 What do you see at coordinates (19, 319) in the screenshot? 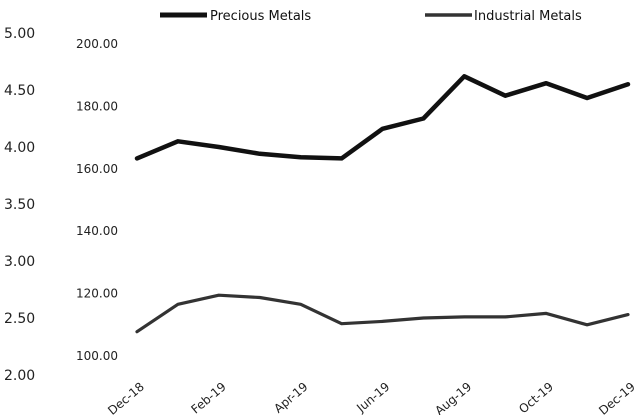
I see `left-axis-tick-label: 2.50` at bounding box center [19, 319].